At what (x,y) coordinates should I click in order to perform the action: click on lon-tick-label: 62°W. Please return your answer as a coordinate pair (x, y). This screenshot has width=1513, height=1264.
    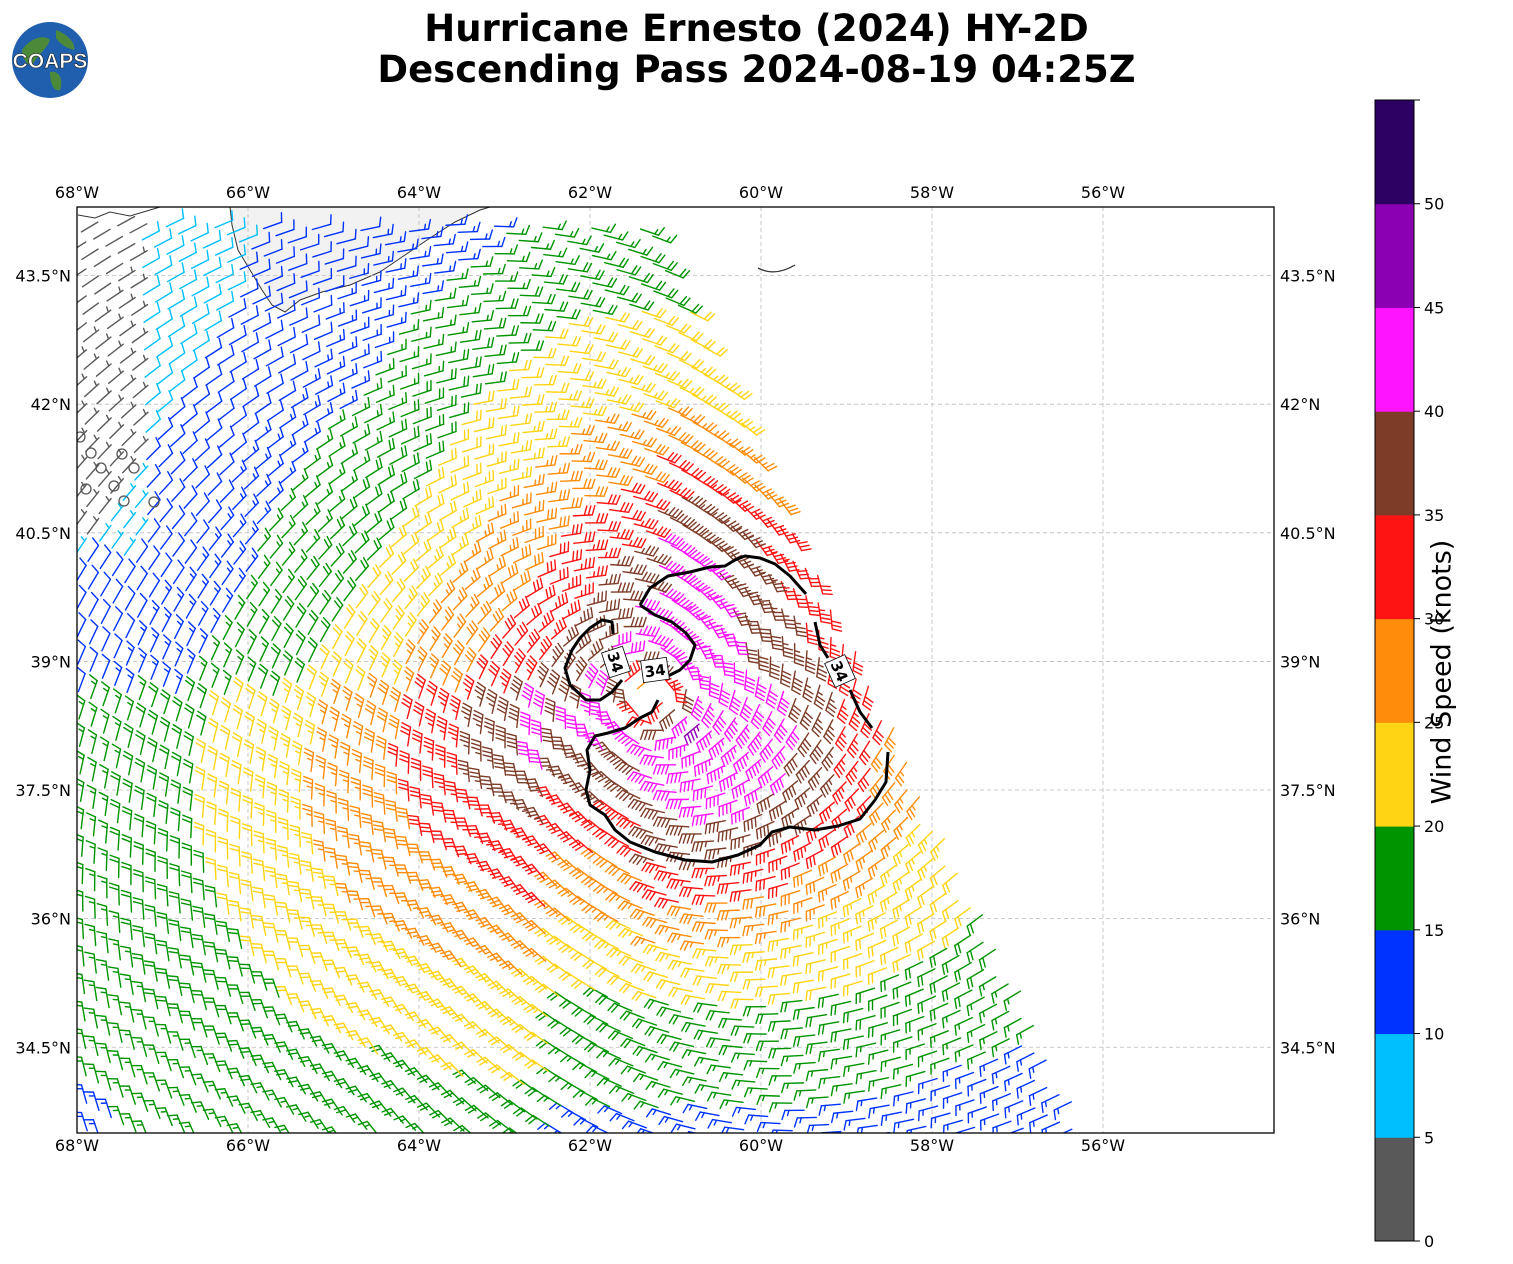
    Looking at the image, I should click on (590, 192).